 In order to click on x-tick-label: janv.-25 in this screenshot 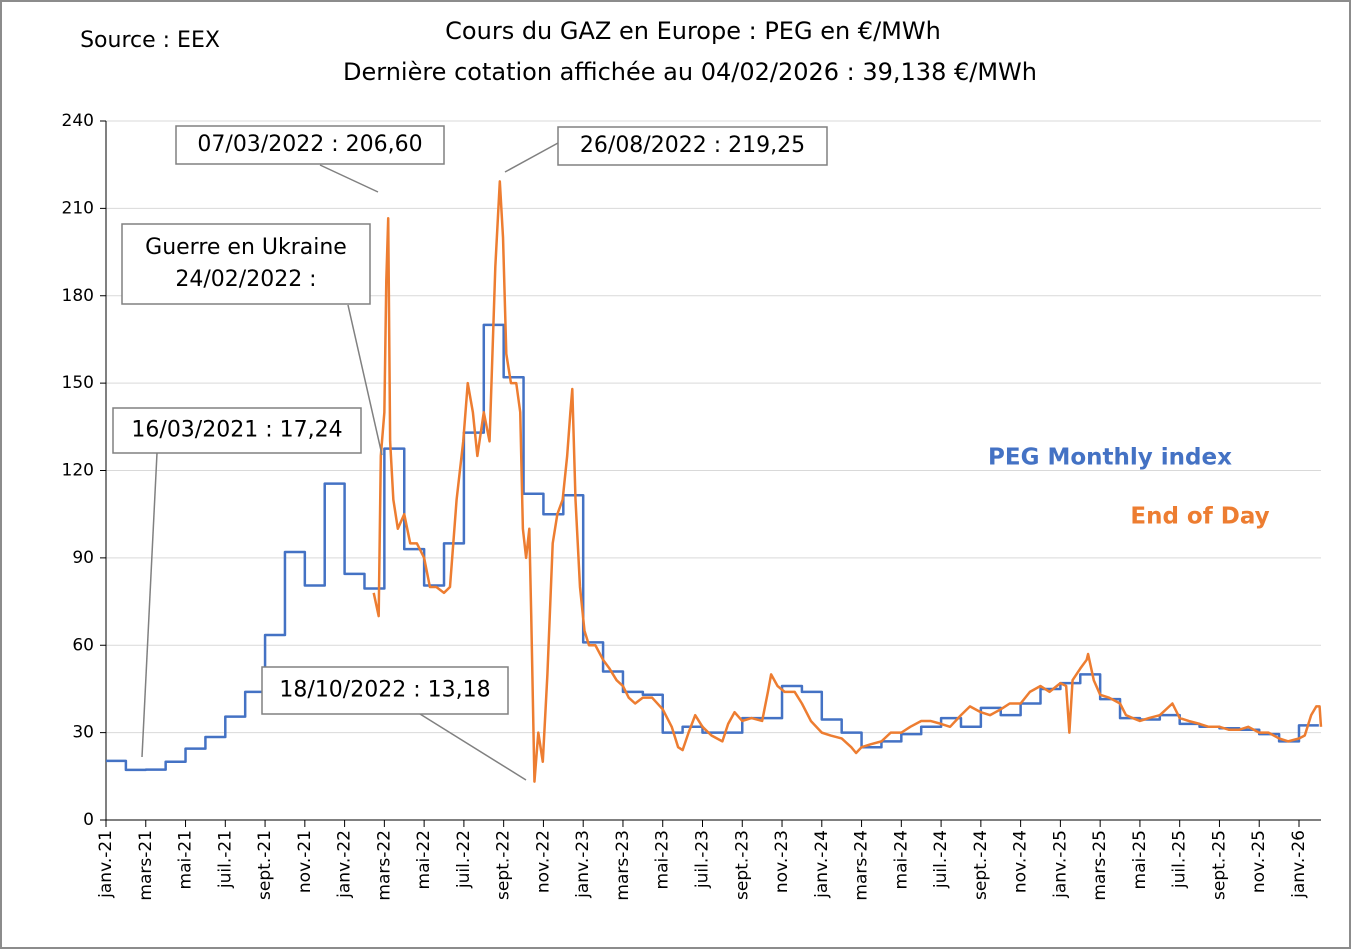, I will do `click(1060, 864)`.